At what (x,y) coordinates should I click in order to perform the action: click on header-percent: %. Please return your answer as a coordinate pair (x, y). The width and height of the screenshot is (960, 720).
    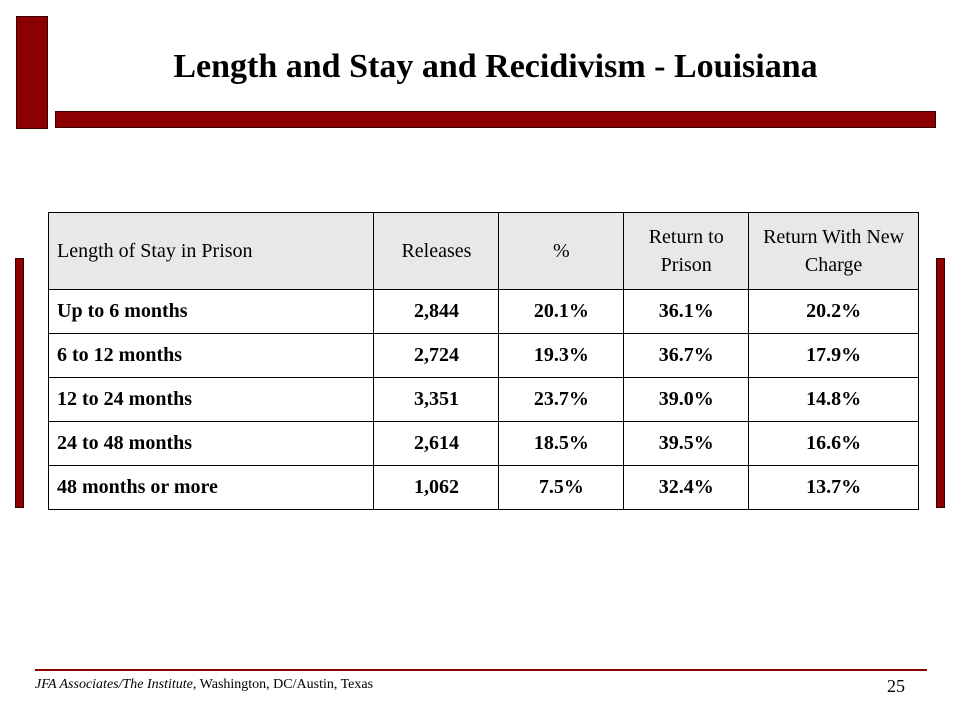
    Looking at the image, I should click on (561, 251).